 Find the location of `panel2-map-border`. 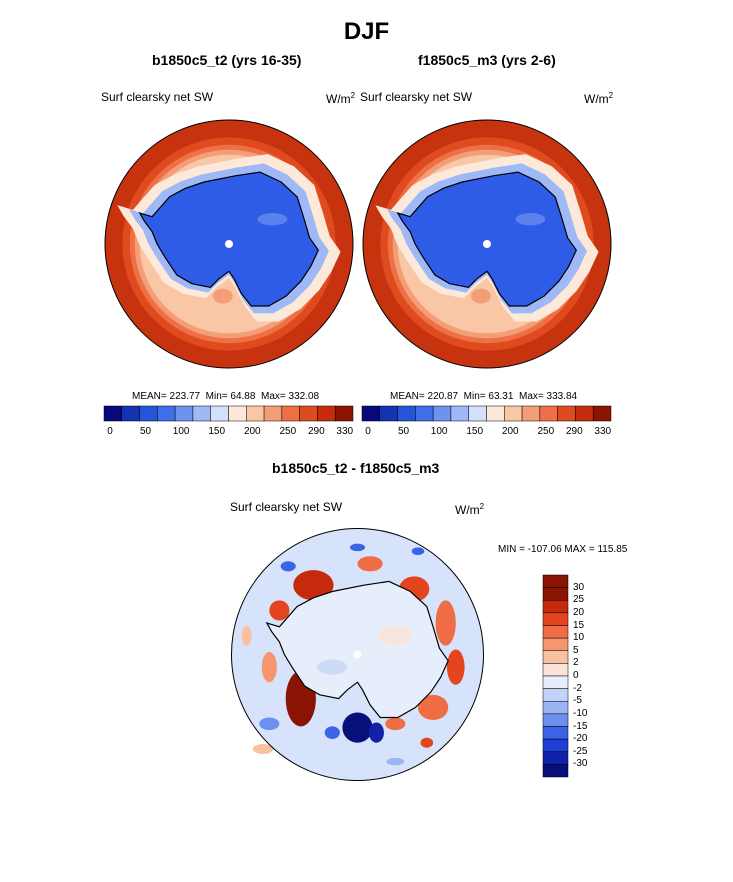

panel2-map-border is located at coordinates (487, 244).